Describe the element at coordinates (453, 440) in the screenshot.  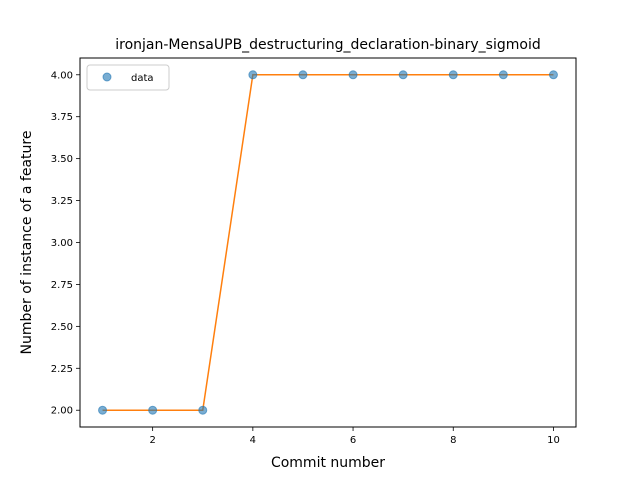
I see `x-tick-label: 8` at that location.